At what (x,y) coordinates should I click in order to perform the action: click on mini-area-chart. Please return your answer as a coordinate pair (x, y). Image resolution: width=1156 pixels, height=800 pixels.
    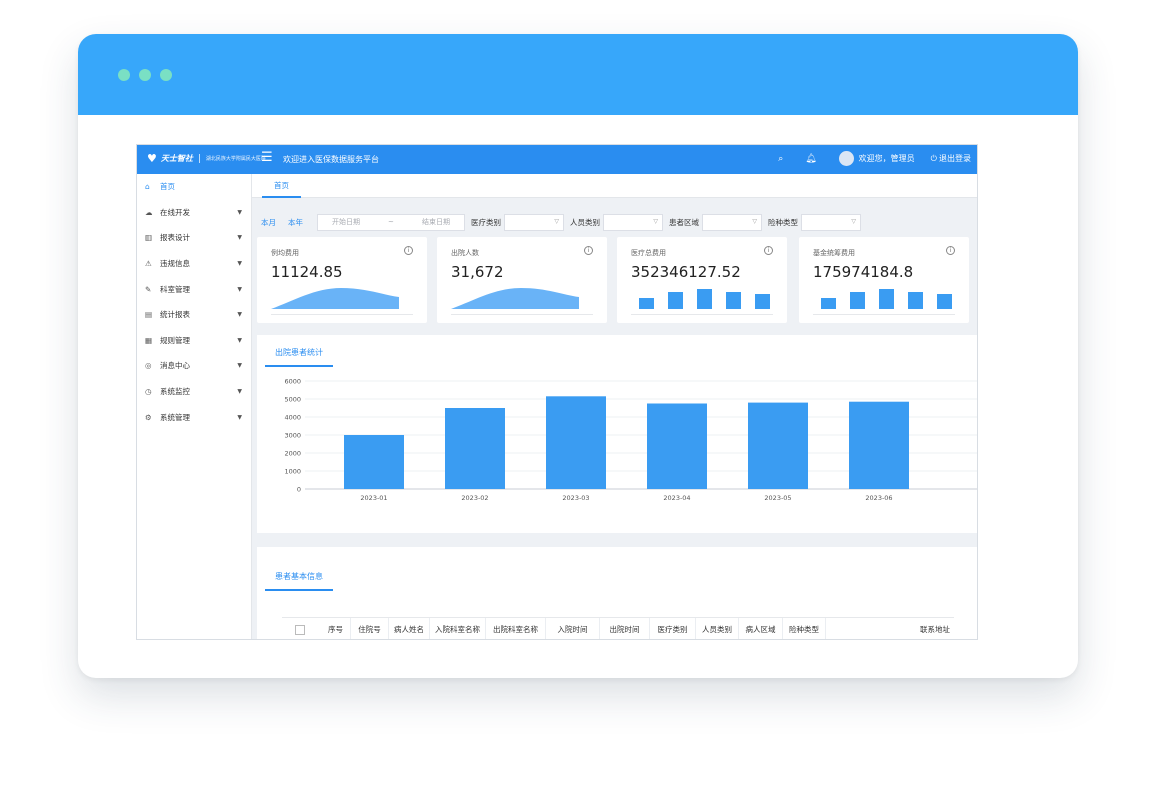
    Looking at the image, I should click on (515, 298).